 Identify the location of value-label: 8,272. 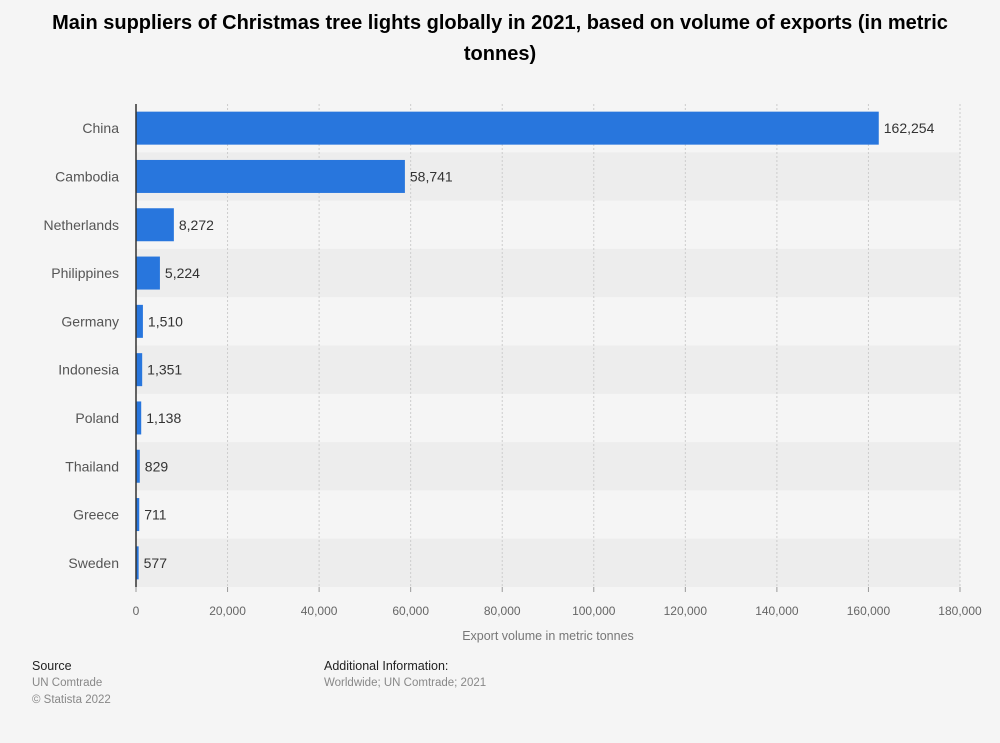
(196, 225).